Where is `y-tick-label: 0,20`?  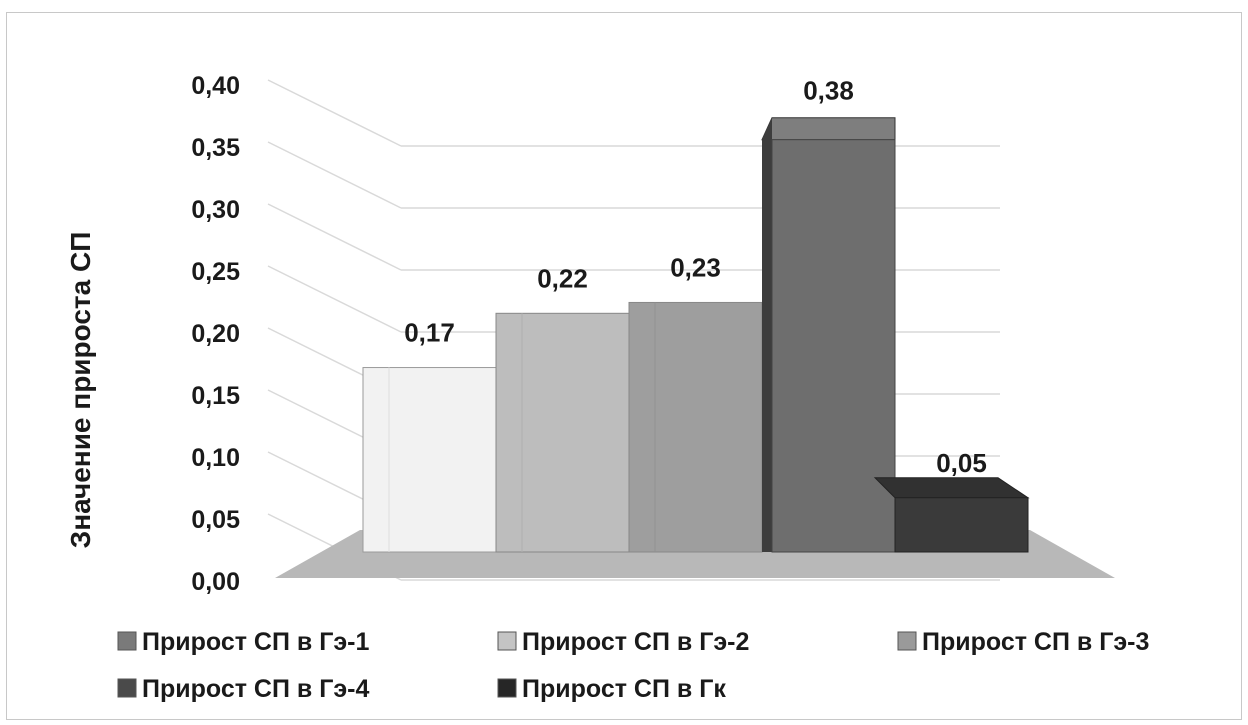
y-tick-label: 0,20 is located at coordinates (215, 334).